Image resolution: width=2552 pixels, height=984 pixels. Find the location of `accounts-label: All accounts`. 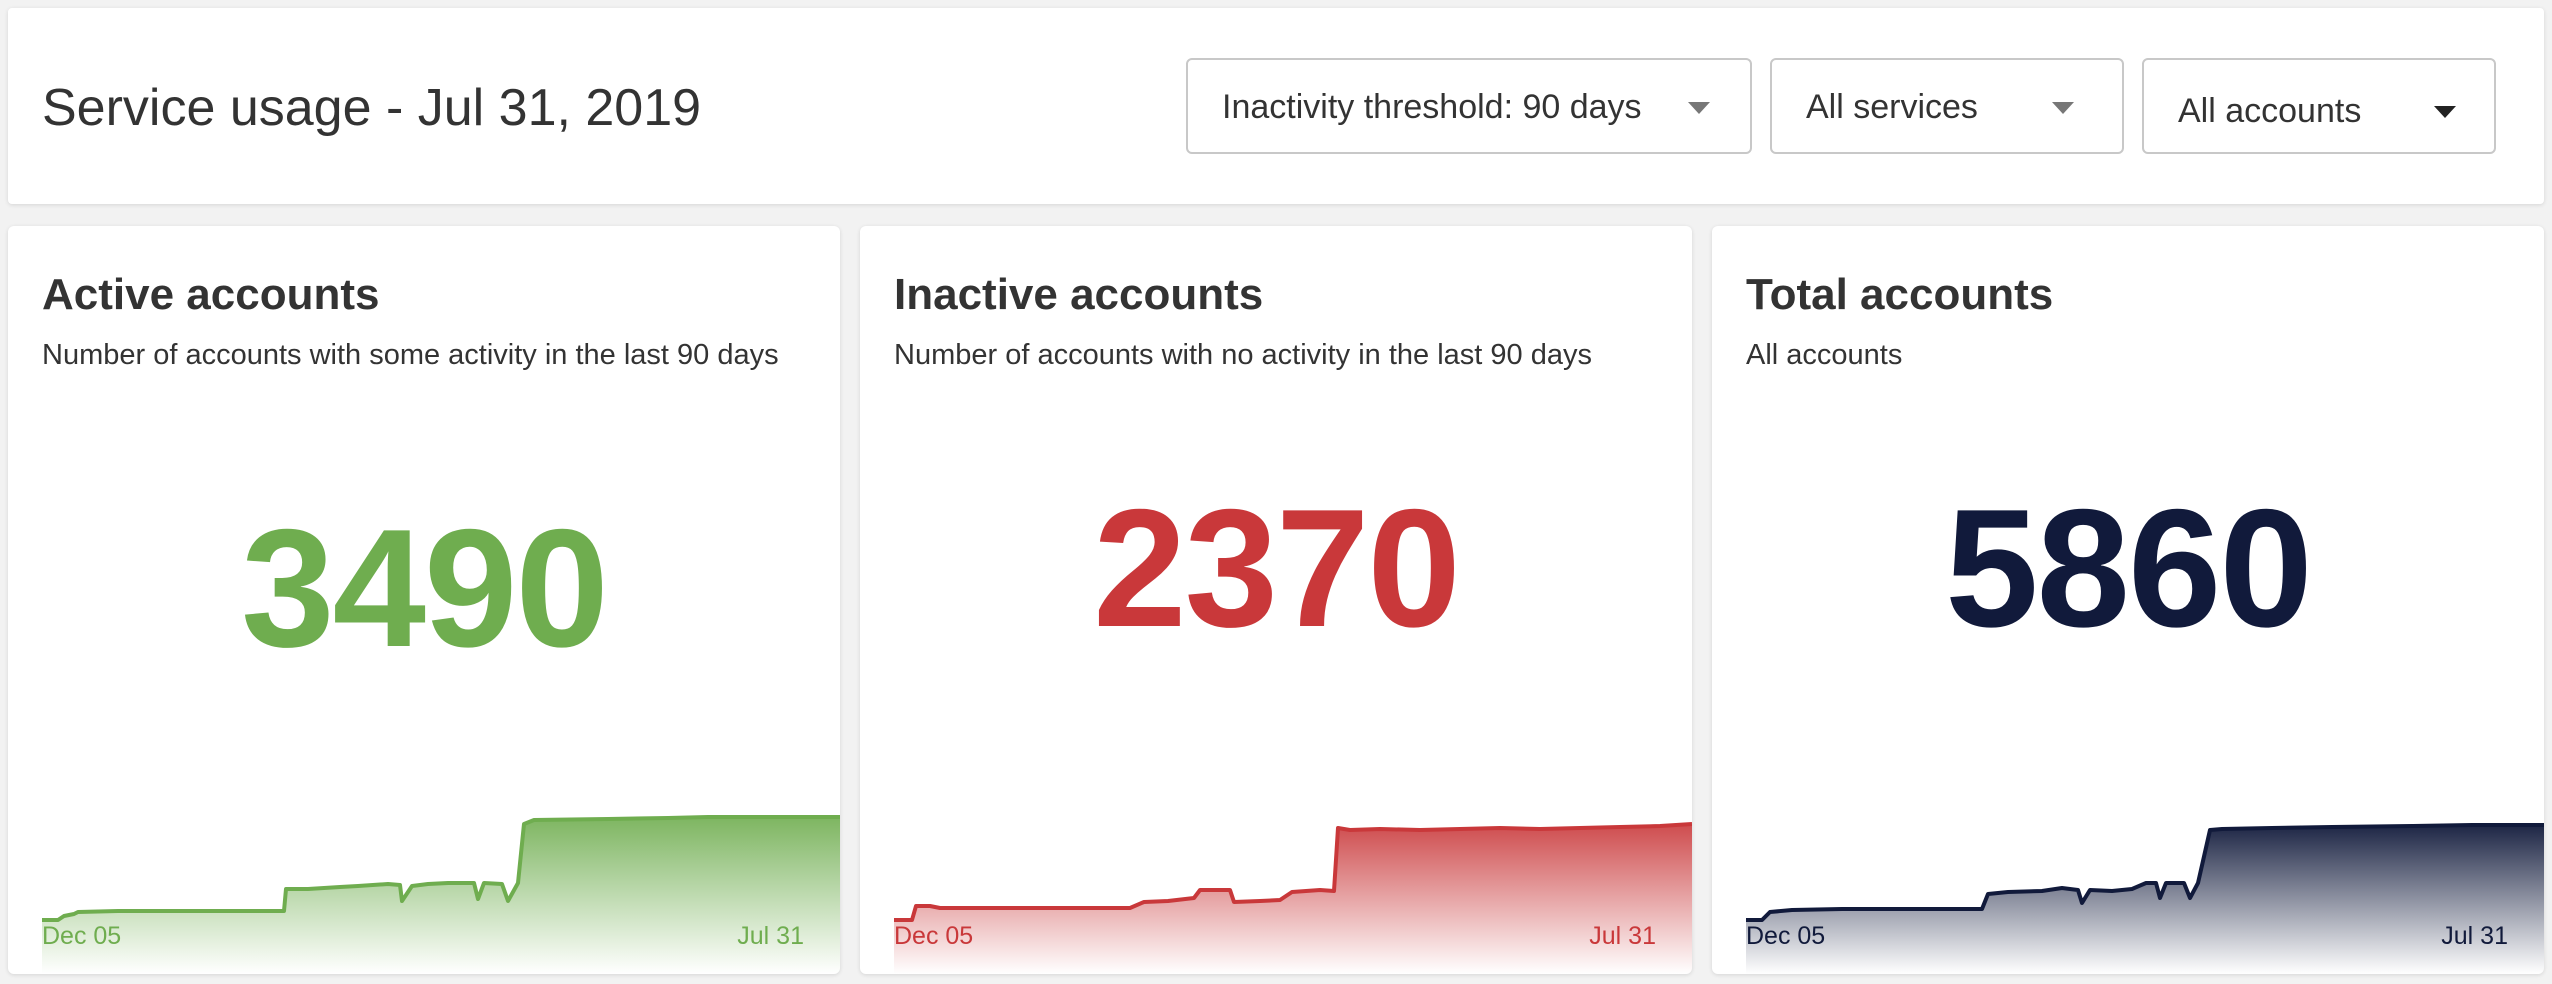

accounts-label: All accounts is located at coordinates (2270, 111).